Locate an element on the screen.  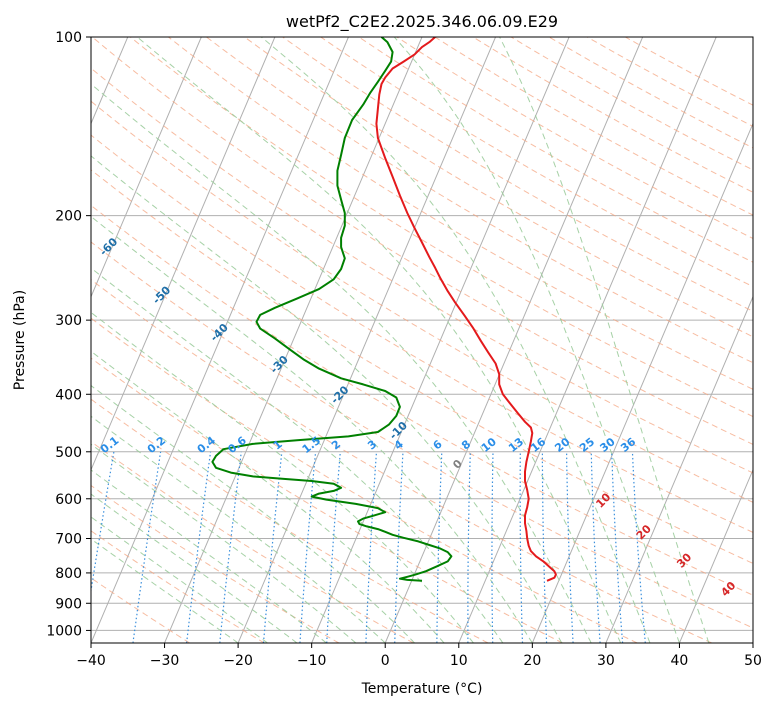
x-tick-label-7: 30 is located at coordinates (606, 661).